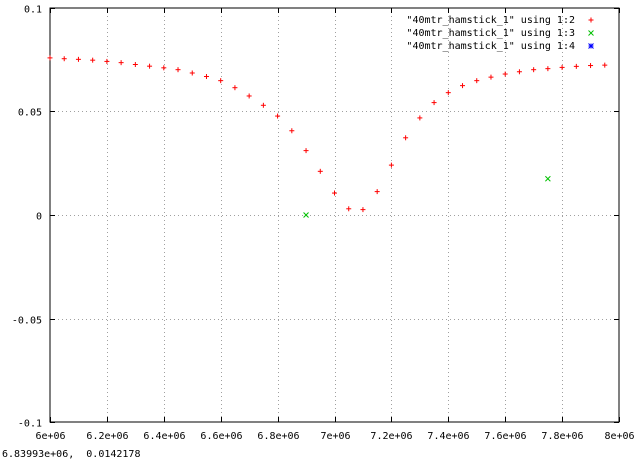  I want to click on y-tick-label: 0.1, so click(33, 10).